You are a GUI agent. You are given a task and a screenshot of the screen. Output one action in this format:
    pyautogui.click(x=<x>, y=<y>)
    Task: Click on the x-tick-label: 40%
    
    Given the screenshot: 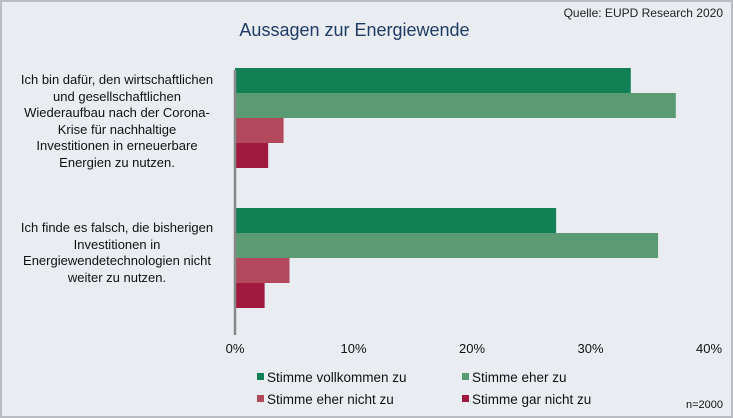 What is the action you would take?
    pyautogui.click(x=709, y=348)
    